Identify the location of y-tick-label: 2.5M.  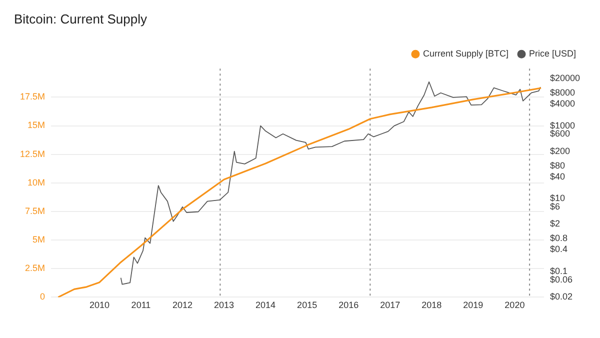
(35, 268).